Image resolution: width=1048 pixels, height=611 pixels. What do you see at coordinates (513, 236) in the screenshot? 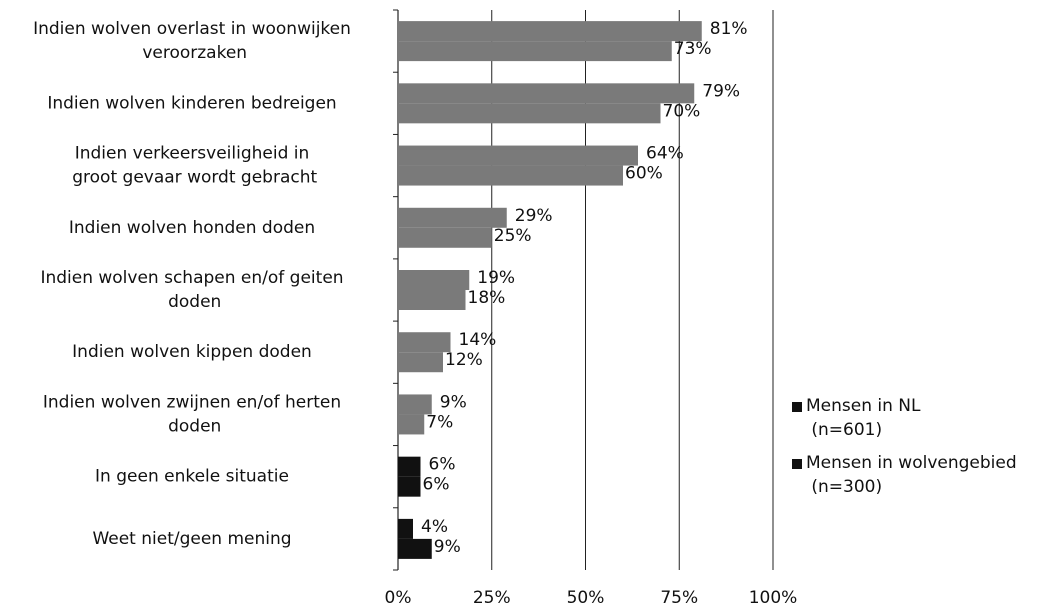
I see `value-label: 25%` at bounding box center [513, 236].